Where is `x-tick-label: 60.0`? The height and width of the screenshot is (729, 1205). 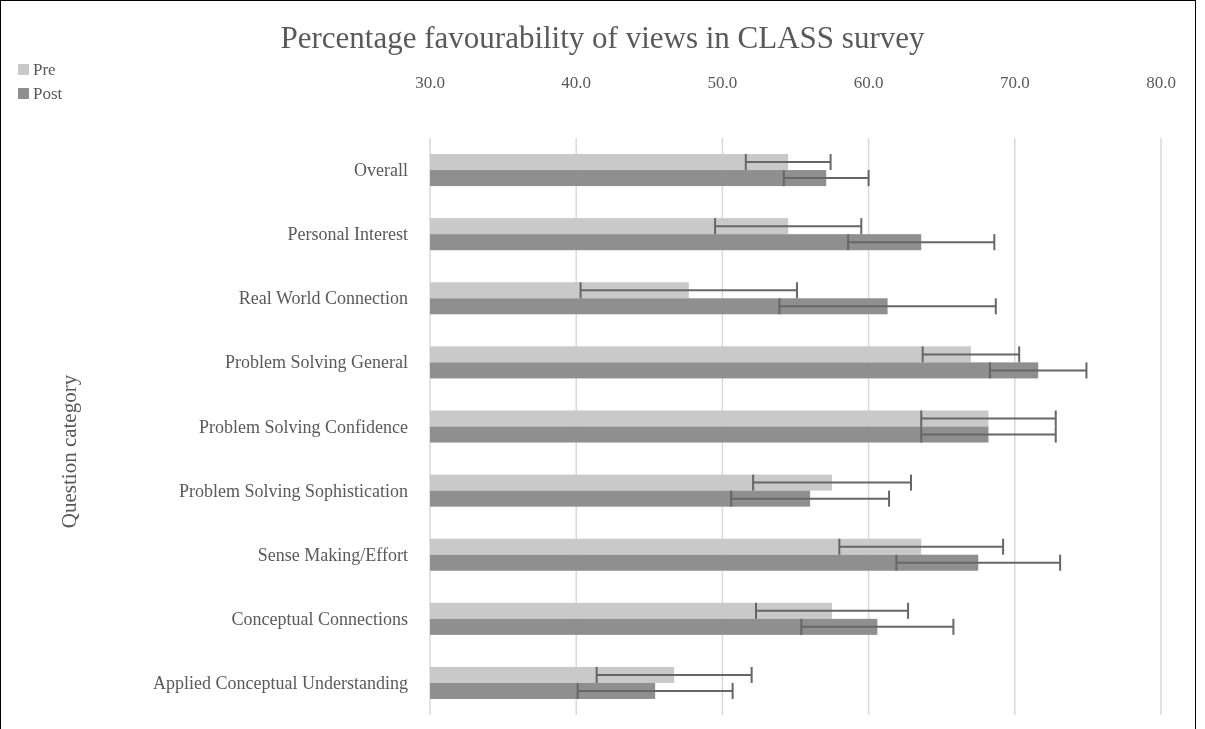
x-tick-label: 60.0 is located at coordinates (868, 82).